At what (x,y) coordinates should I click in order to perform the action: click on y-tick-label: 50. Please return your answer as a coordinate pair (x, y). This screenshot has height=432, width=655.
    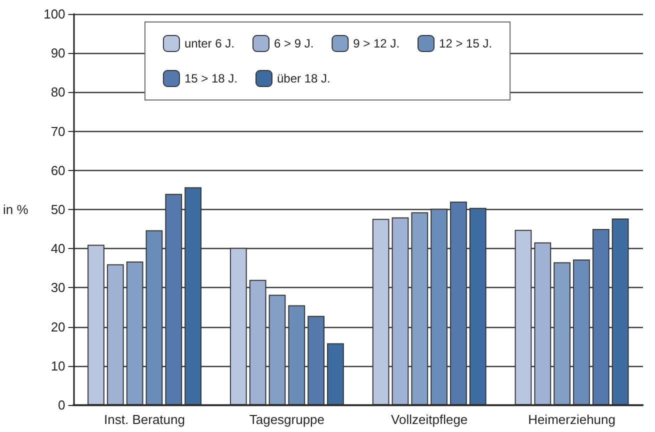
    Looking at the image, I should click on (58, 209).